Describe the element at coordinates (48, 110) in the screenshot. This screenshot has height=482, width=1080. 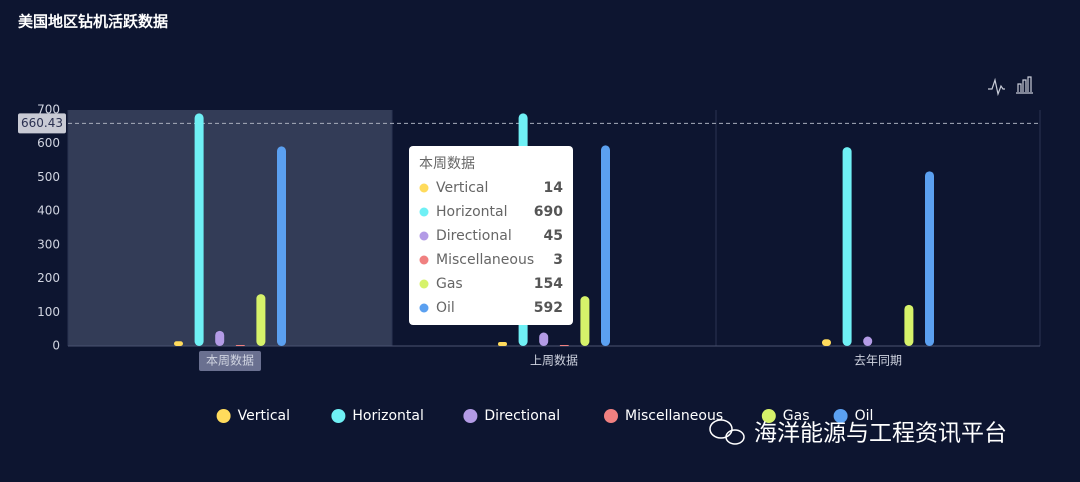
I see `y-tick-label: 700` at that location.